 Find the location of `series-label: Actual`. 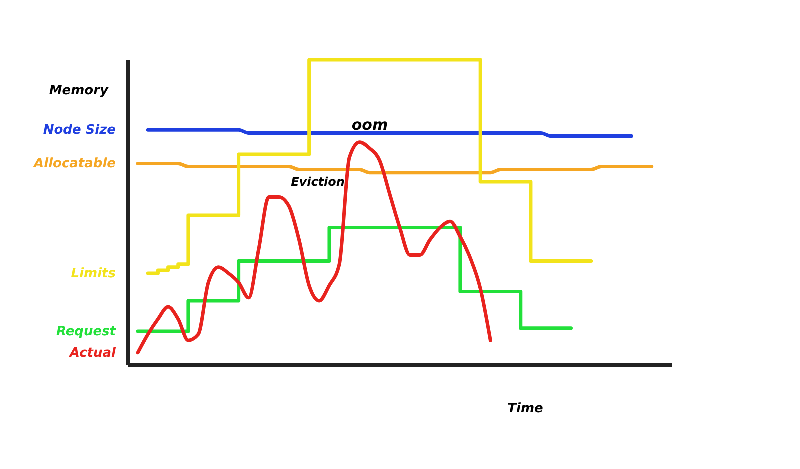

series-label: Actual is located at coordinates (92, 353).